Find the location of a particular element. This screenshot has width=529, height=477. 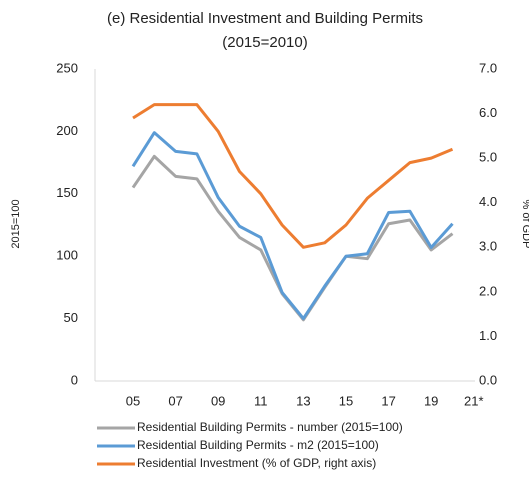

x-tick-label: 09 is located at coordinates (218, 400).